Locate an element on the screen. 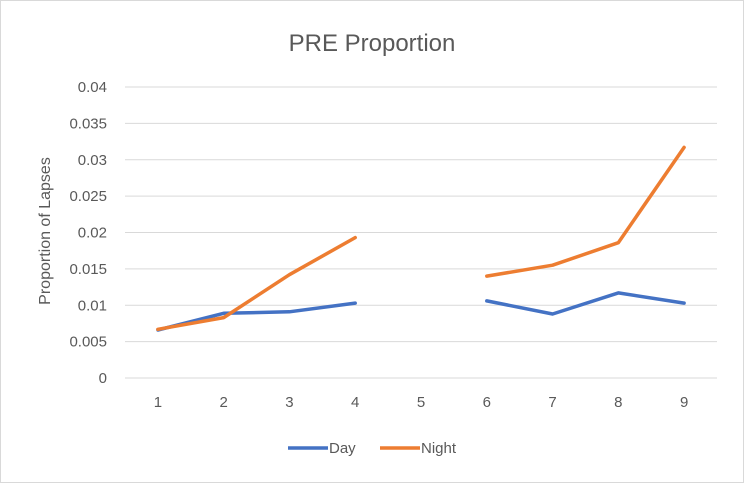  y-tick-labels: 0 0.005 0.01 0.015 0.02 0.025 0.03 0.035 0.04 is located at coordinates (88, 233).